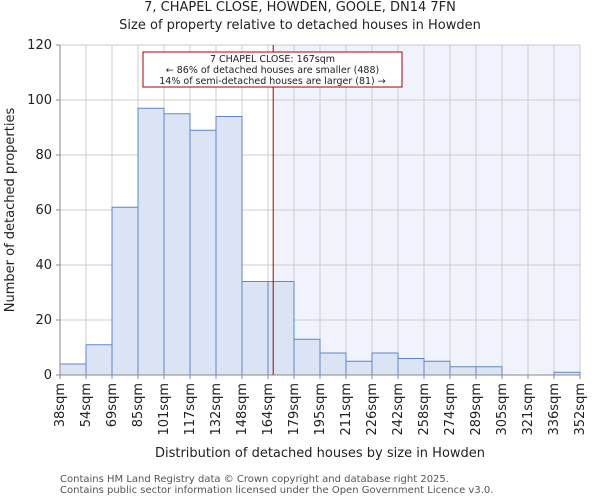 This screenshot has width=600, height=500. I want to click on y-axis-label: Number of detached properties, so click(10, 210).